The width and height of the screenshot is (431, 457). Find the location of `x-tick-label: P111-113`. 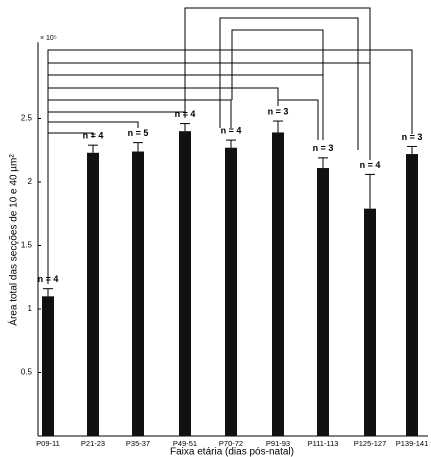

x-tick-label: P111-113 is located at coordinates (323, 443).